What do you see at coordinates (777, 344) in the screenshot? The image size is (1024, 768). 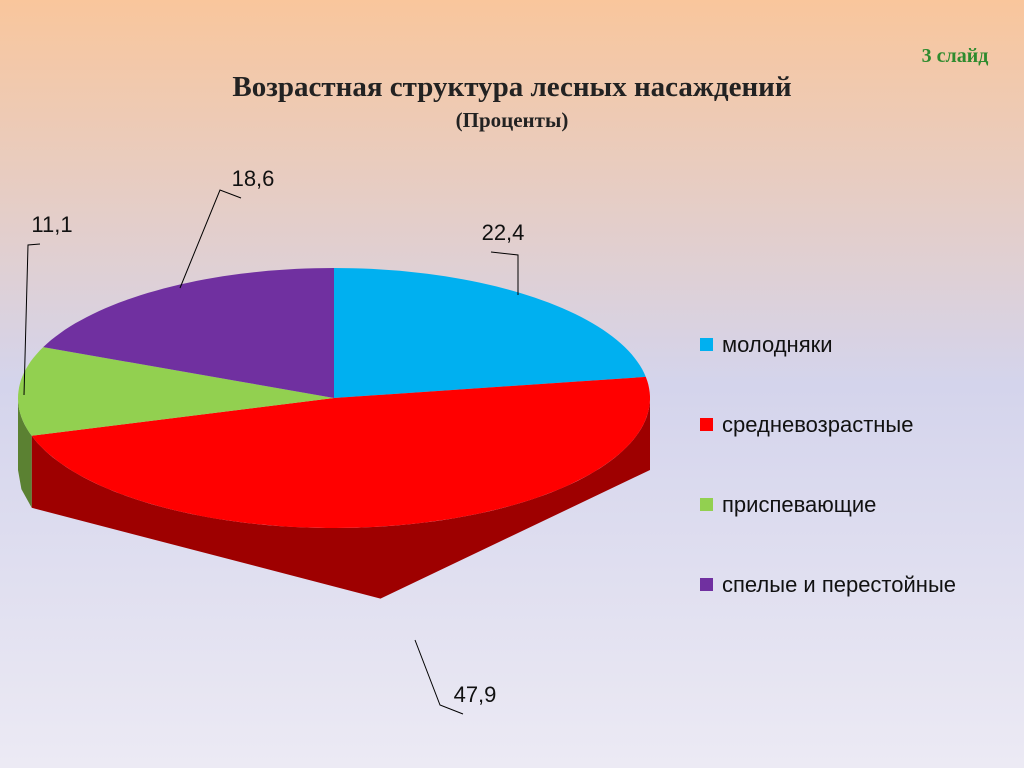 I see `legend-label: молодняки` at bounding box center [777, 344].